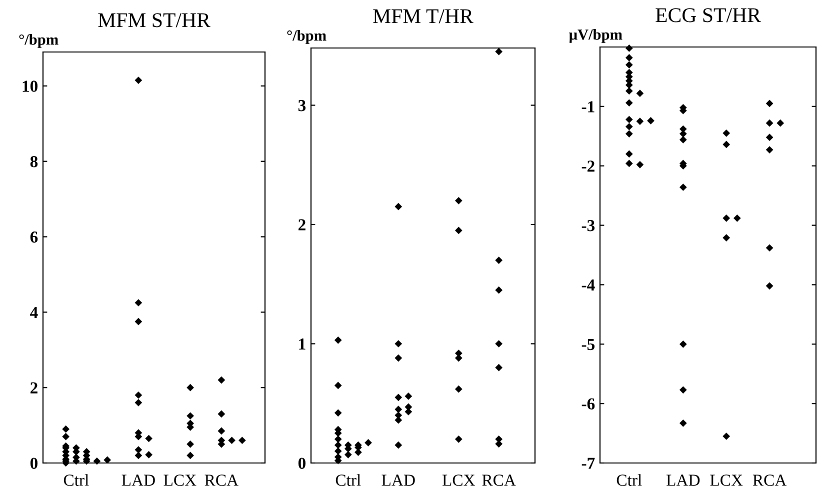  What do you see at coordinates (423, 16) in the screenshot?
I see `chart-title: MFM T/HR` at bounding box center [423, 16].